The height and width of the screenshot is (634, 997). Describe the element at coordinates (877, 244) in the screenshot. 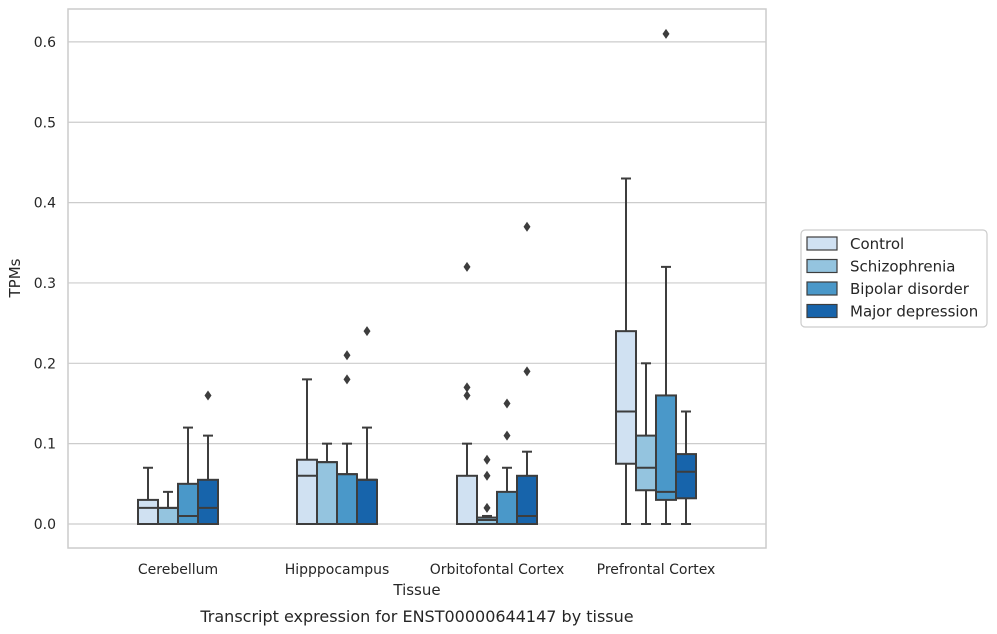

I see `legend-label: Control` at that location.